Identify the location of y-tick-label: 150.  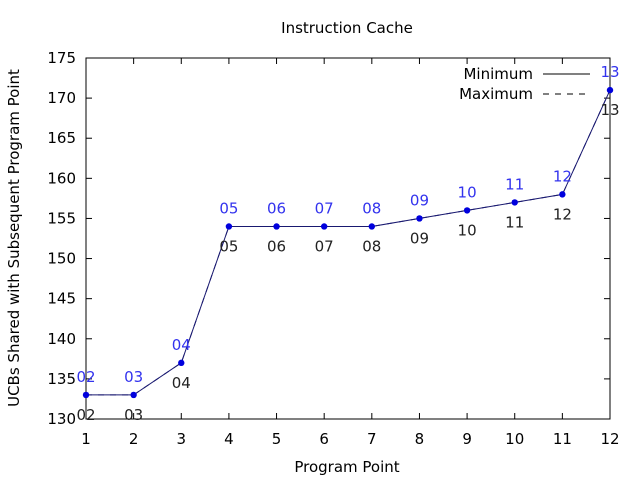
(61, 259).